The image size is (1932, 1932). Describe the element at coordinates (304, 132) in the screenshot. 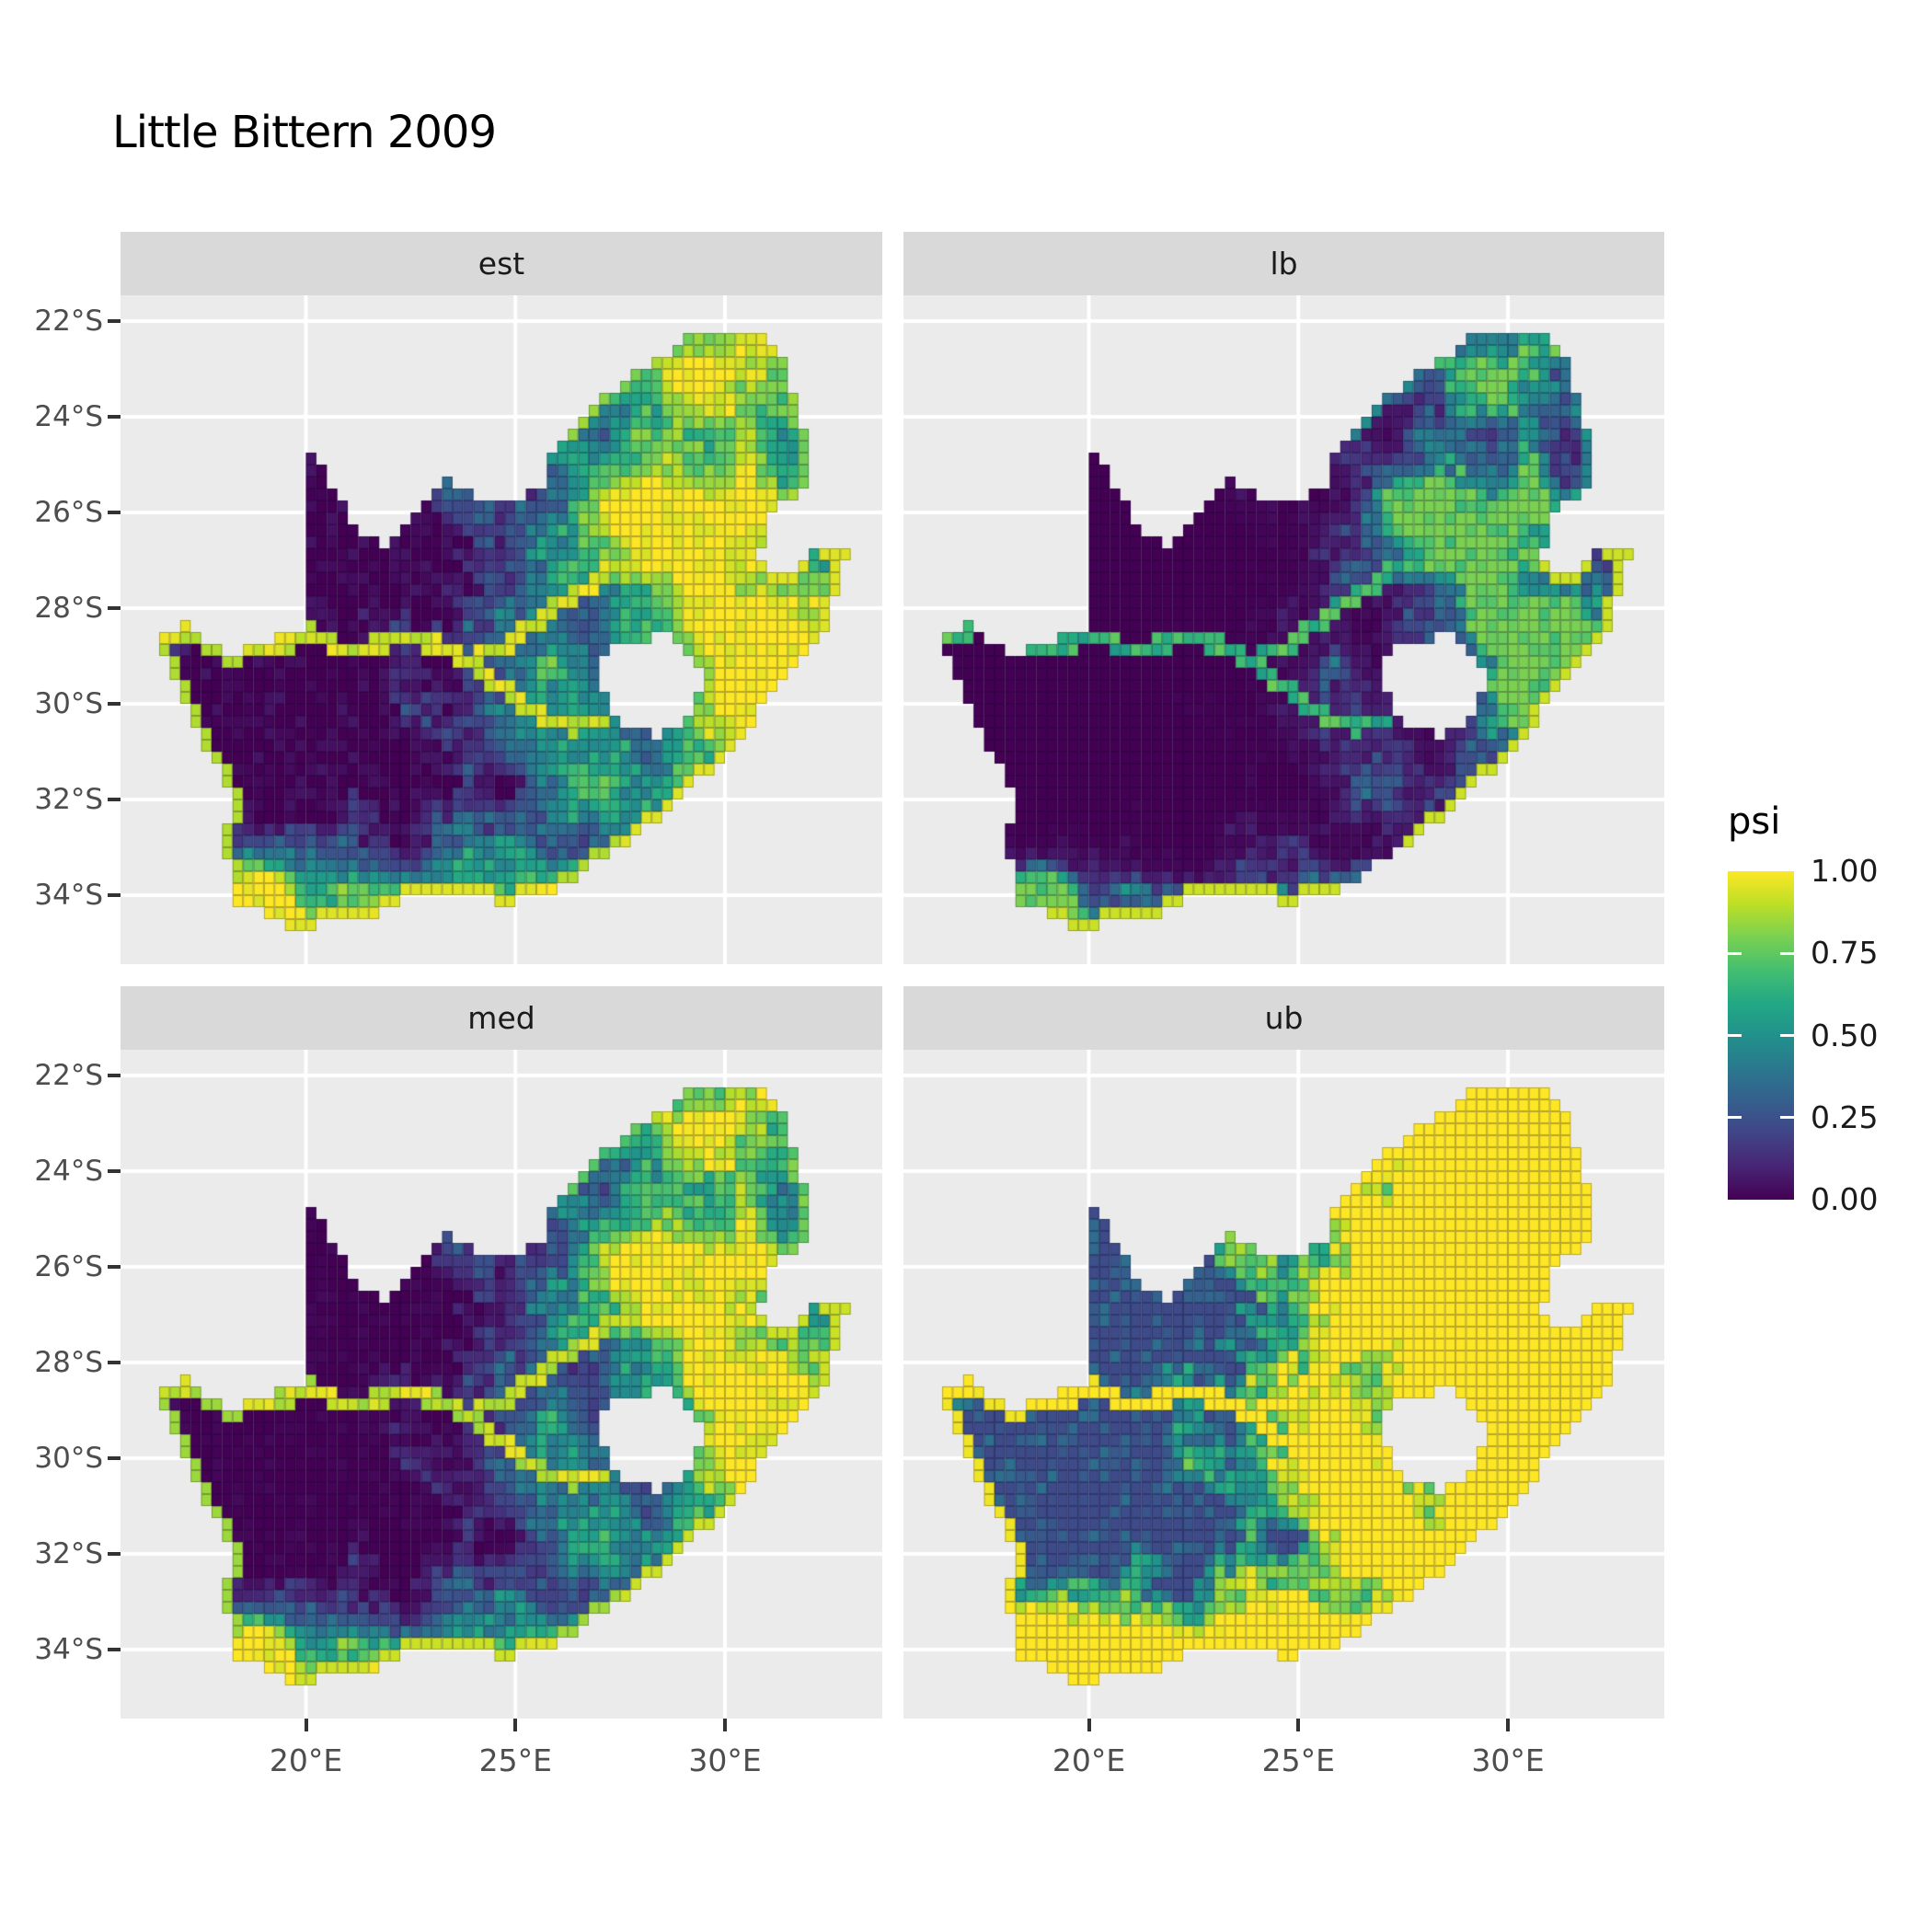

I see `plot-title: Little Bittern 2009` at that location.